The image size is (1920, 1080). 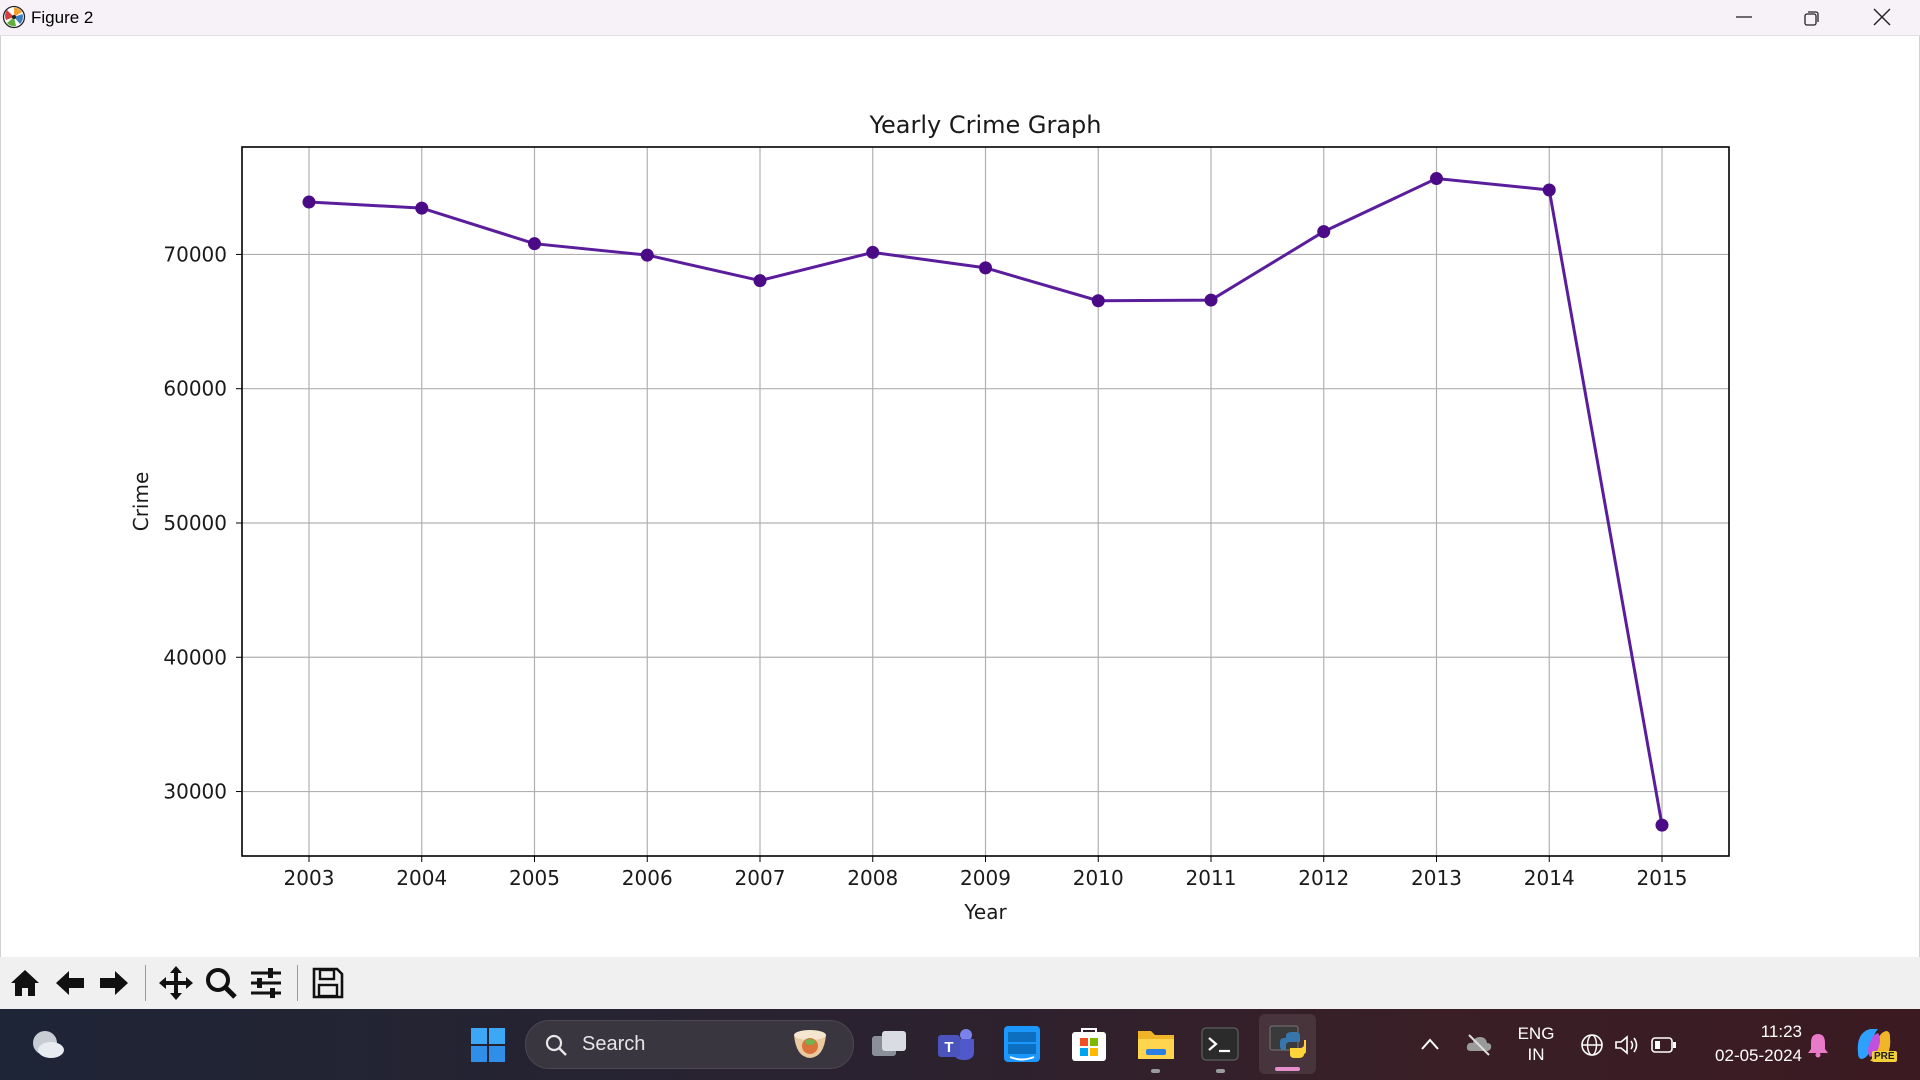 I want to click on x-tick-label: 2011, so click(x=1211, y=878).